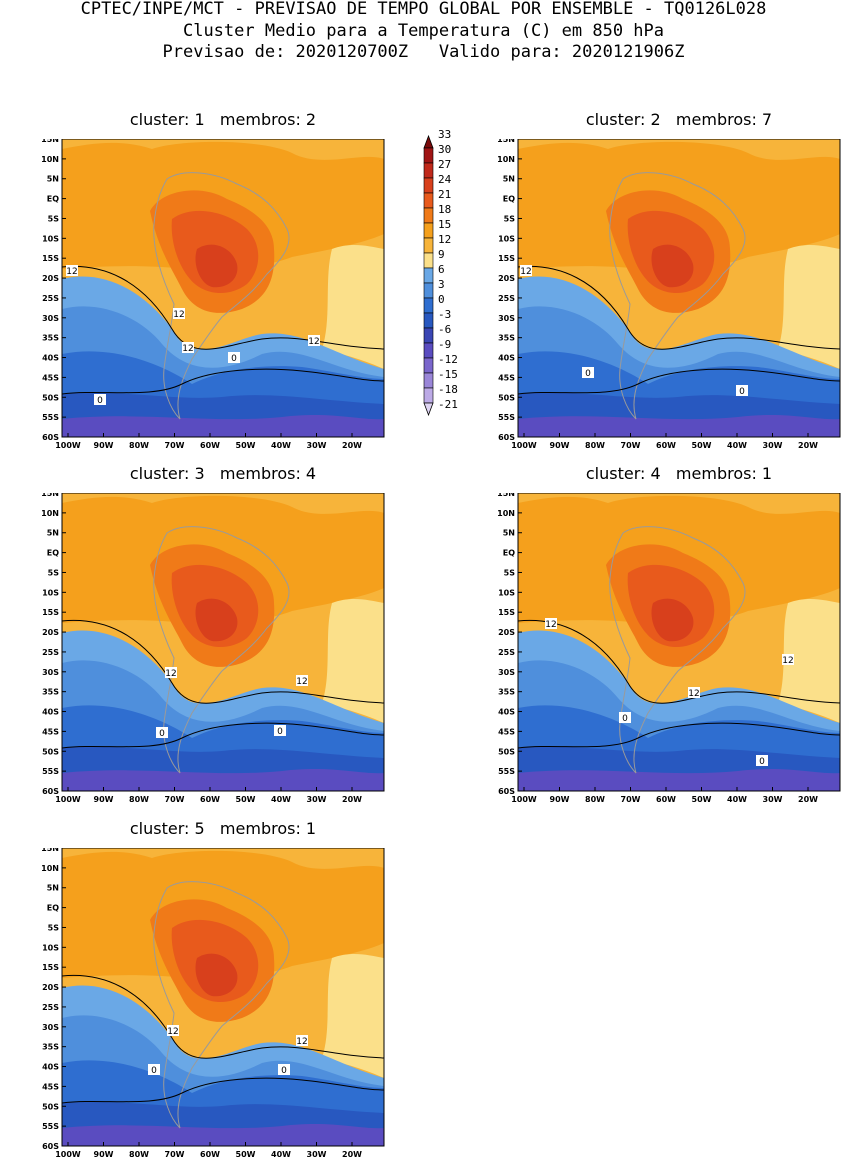 This screenshot has height=1164, width=847. I want to click on colorbar-label: 27, so click(444, 164).